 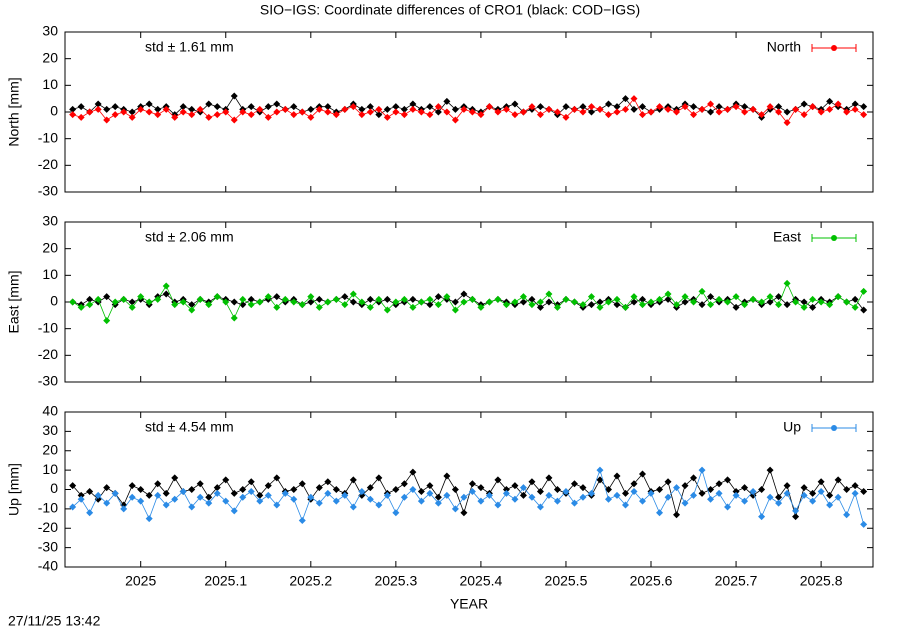 What do you see at coordinates (50, 411) in the screenshot?
I see `y-tick-label: 40` at bounding box center [50, 411].